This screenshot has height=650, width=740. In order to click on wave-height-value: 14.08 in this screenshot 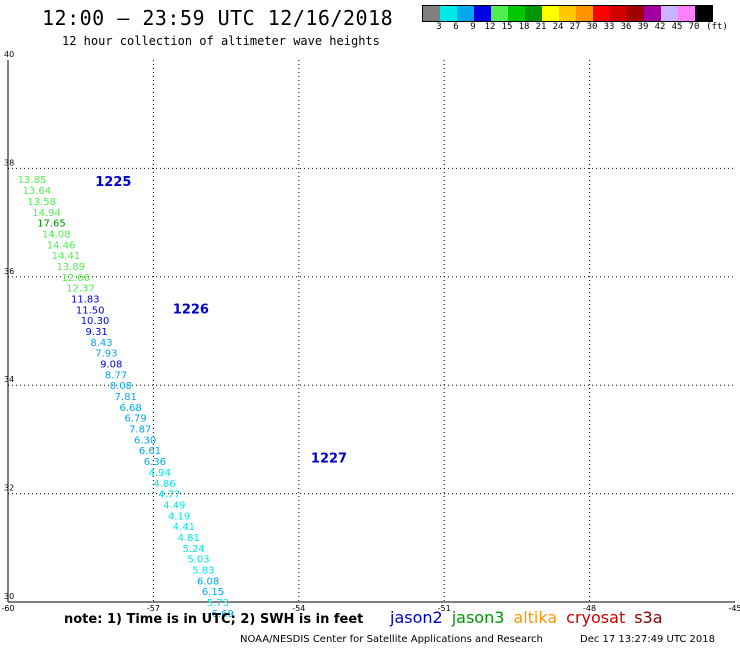, I will do `click(56, 234)`.